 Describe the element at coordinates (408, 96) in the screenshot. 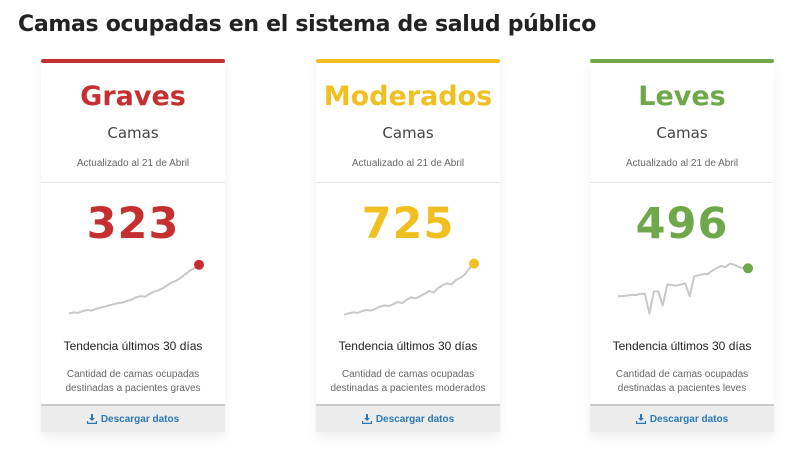

I see `card-heading: Moderados` at that location.